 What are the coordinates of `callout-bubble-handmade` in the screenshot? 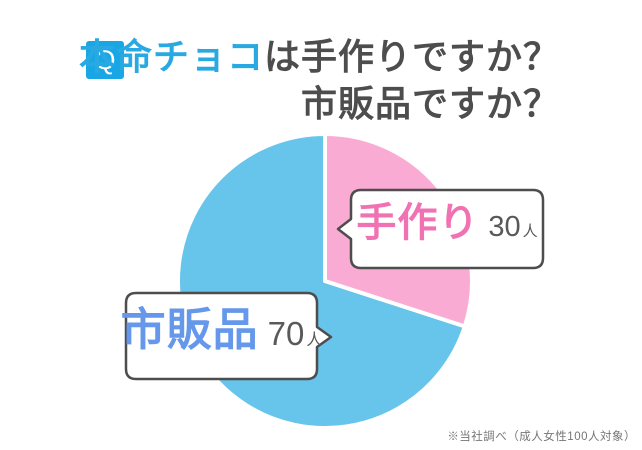 It's located at (440, 229).